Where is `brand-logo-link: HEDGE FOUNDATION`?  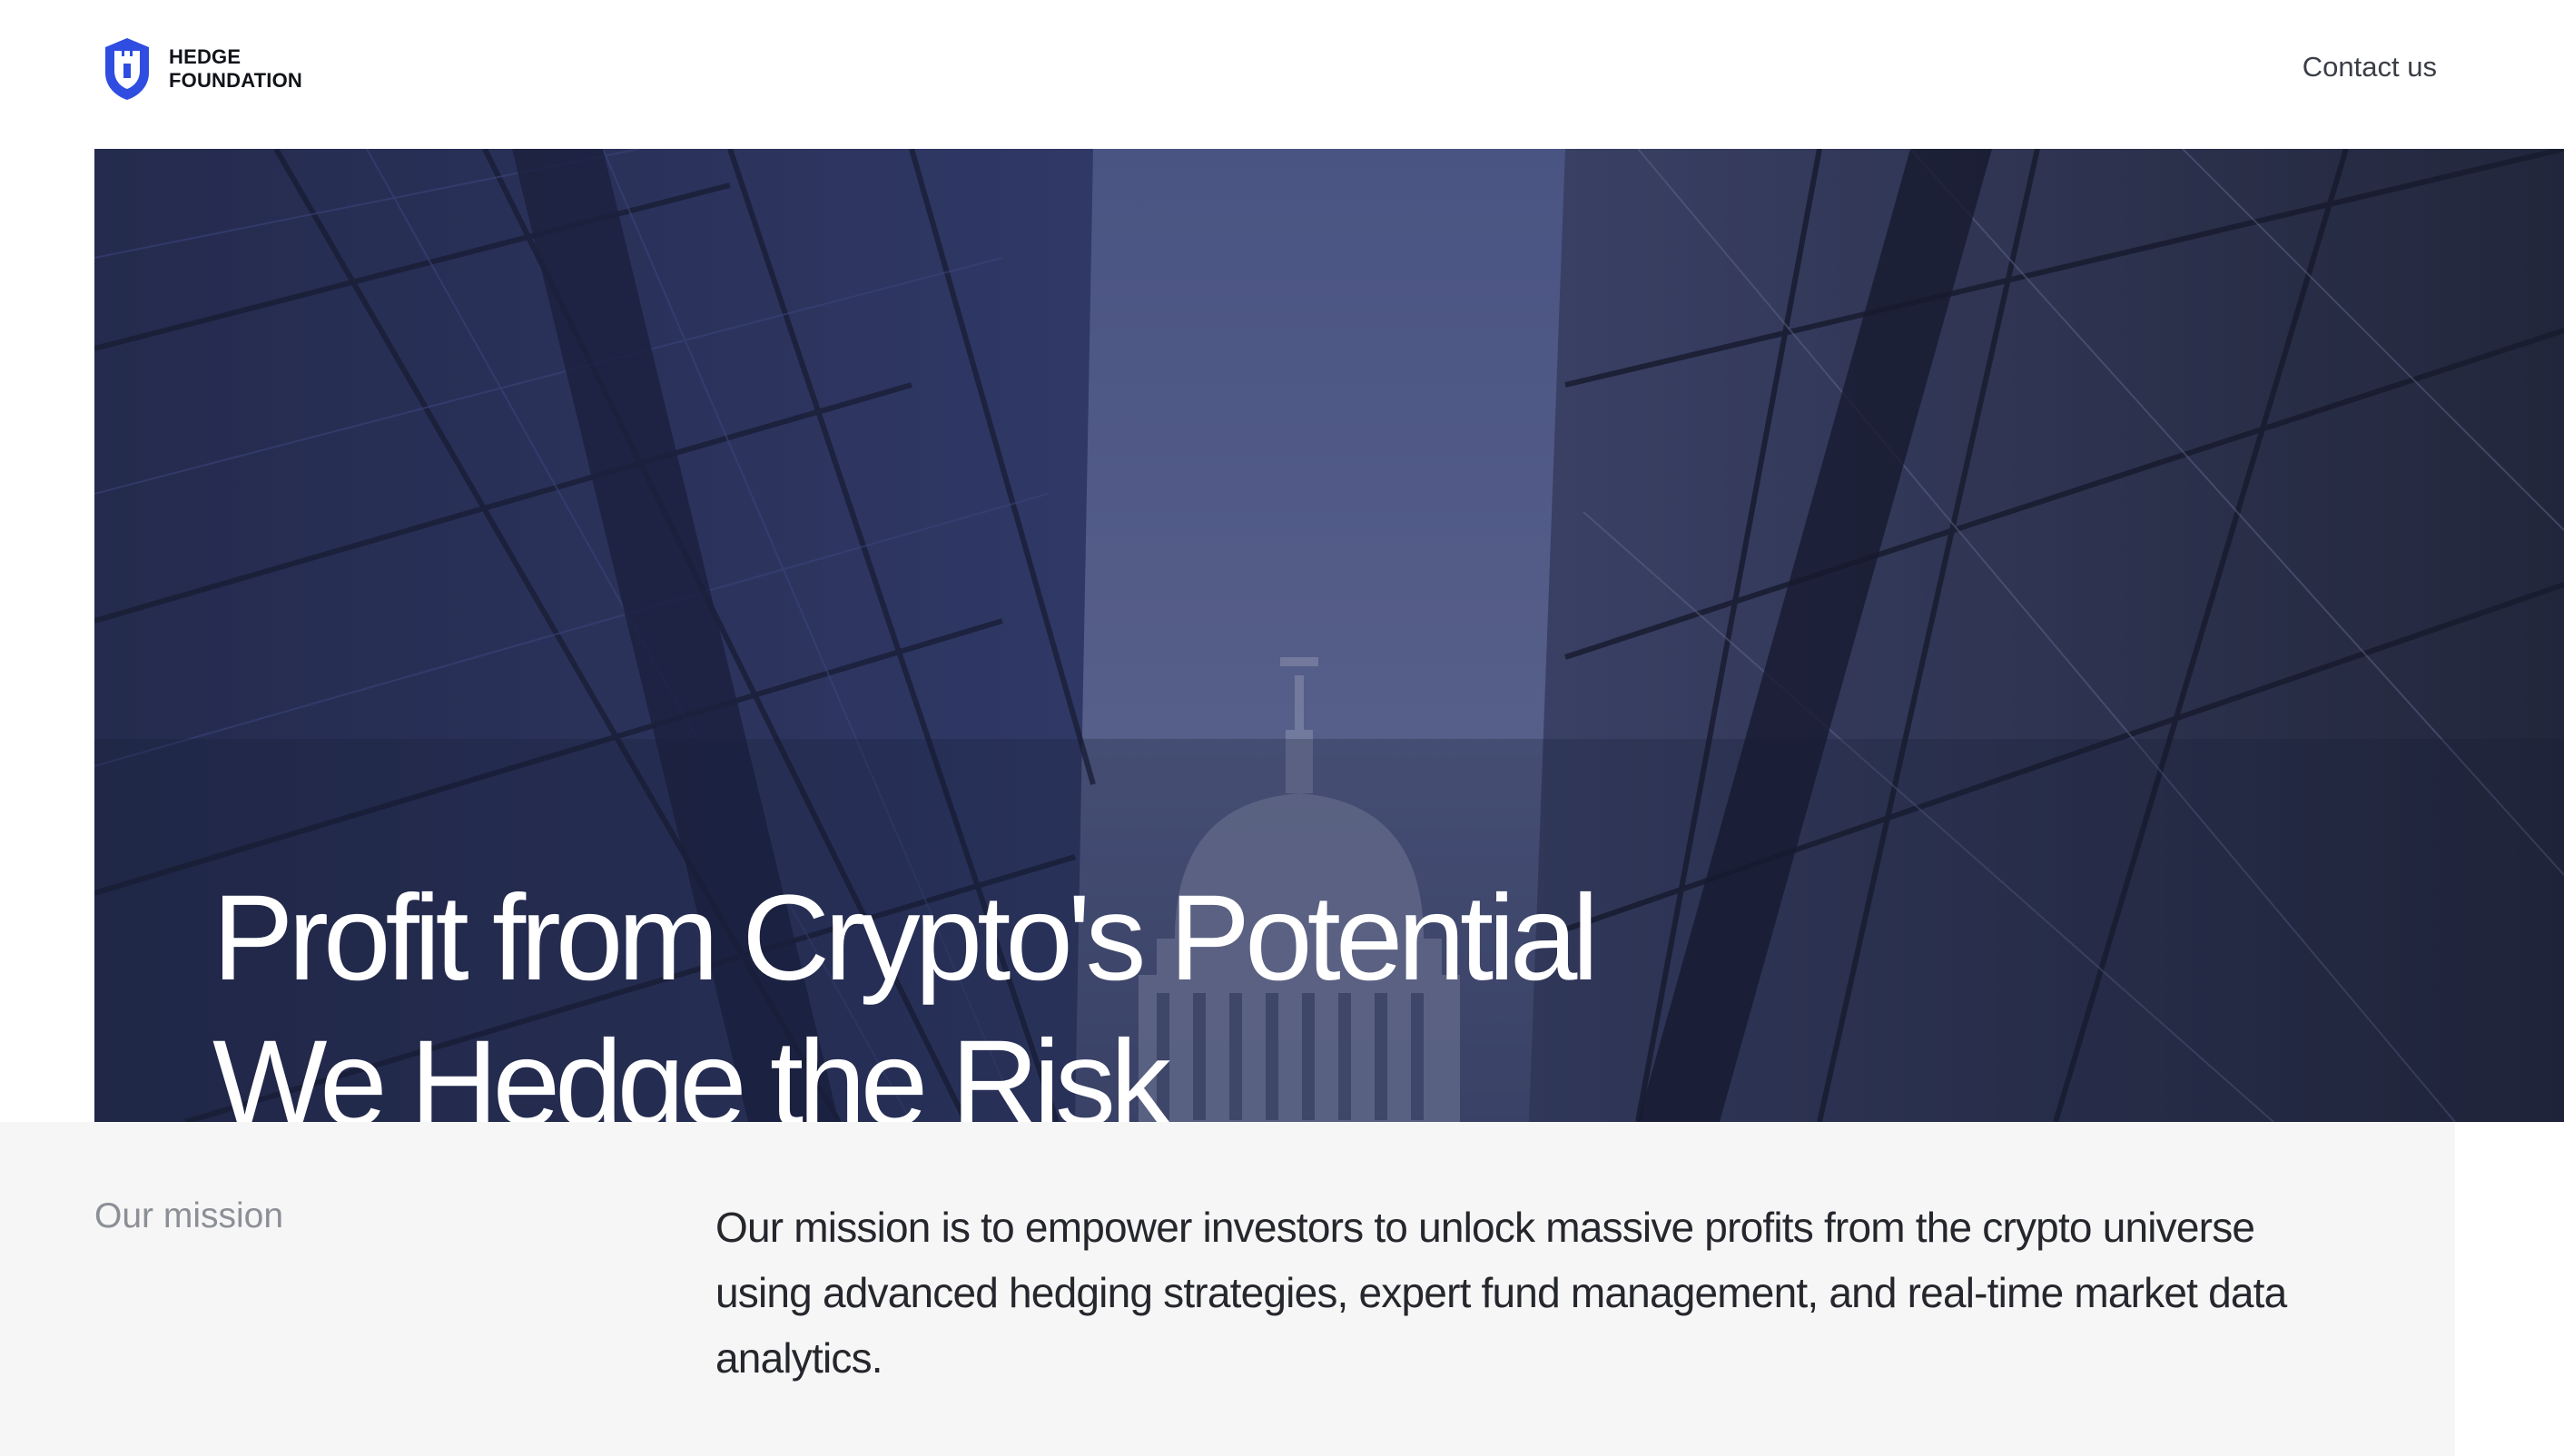
brand-logo-link: HEDGE FOUNDATION is located at coordinates (202, 69).